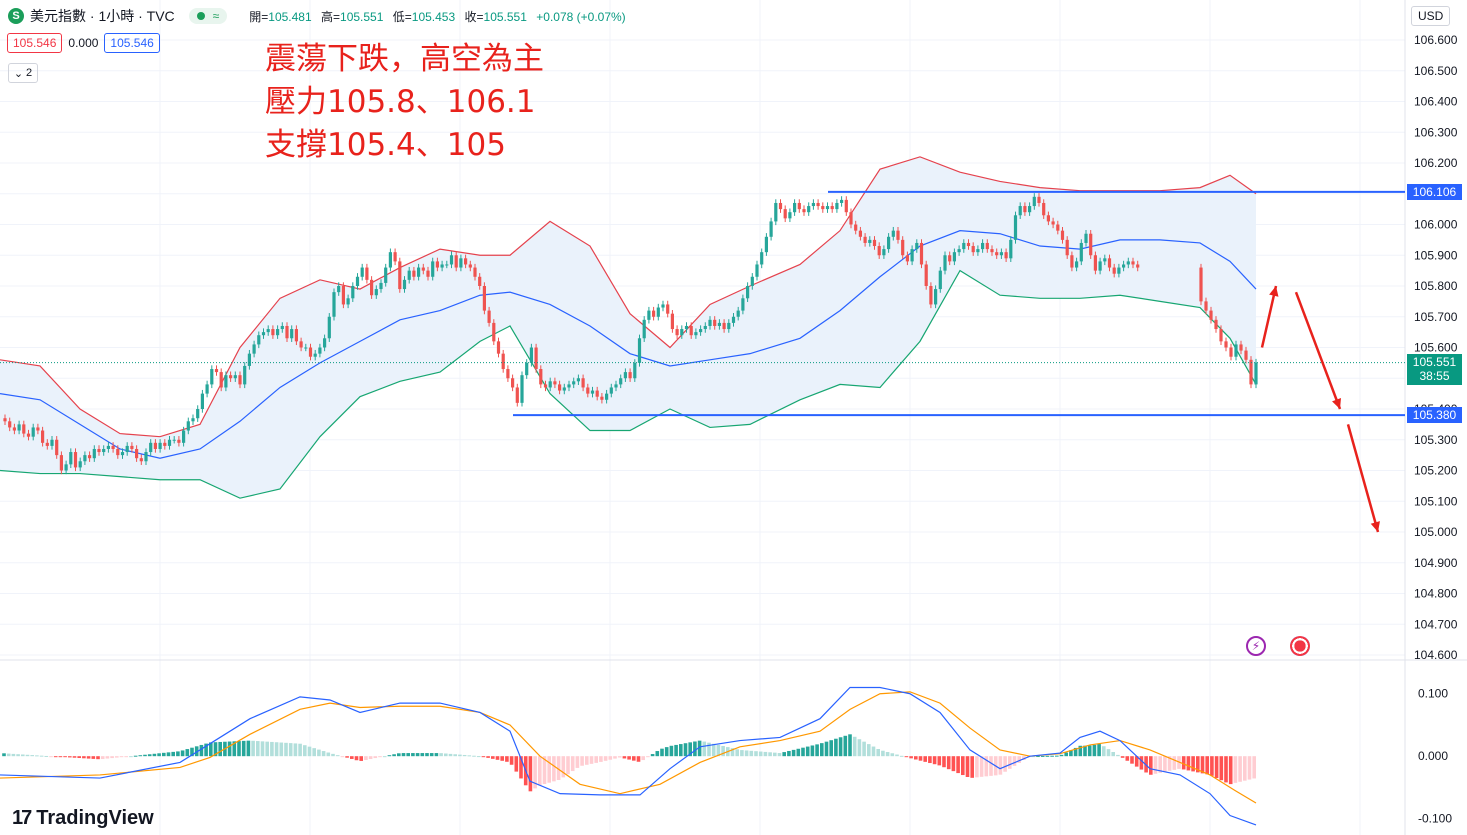 This screenshot has width=1467, height=835. Describe the element at coordinates (208, 16) in the screenshot. I see `market-status: ≈` at that location.